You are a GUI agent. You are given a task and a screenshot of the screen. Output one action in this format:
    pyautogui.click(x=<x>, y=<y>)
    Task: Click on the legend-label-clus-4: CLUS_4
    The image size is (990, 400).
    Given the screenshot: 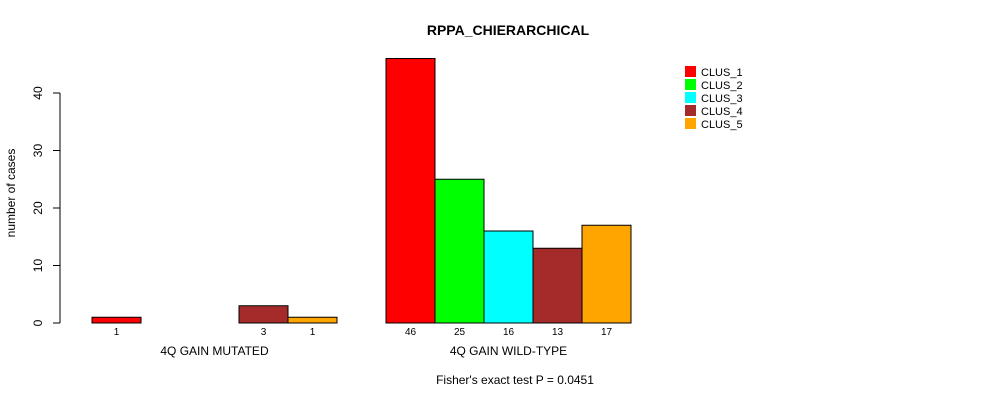 What is the action you would take?
    pyautogui.click(x=722, y=112)
    